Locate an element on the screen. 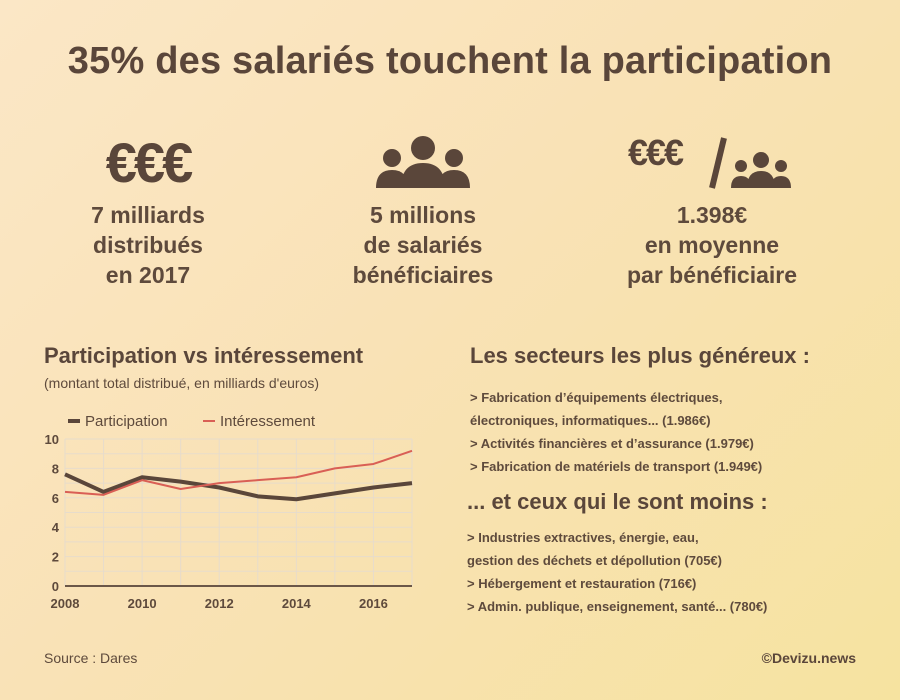 Image resolution: width=900 pixels, height=700 pixels. stat-total-distributed: €€€ 7 milliards distribués en 2017 is located at coordinates (148, 210).